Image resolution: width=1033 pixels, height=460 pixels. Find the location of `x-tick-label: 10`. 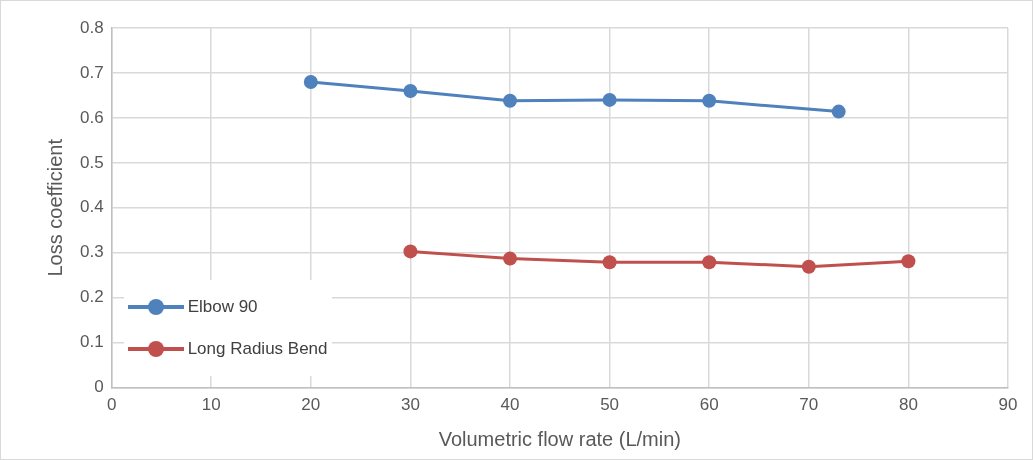

x-tick-label: 10 is located at coordinates (211, 405).